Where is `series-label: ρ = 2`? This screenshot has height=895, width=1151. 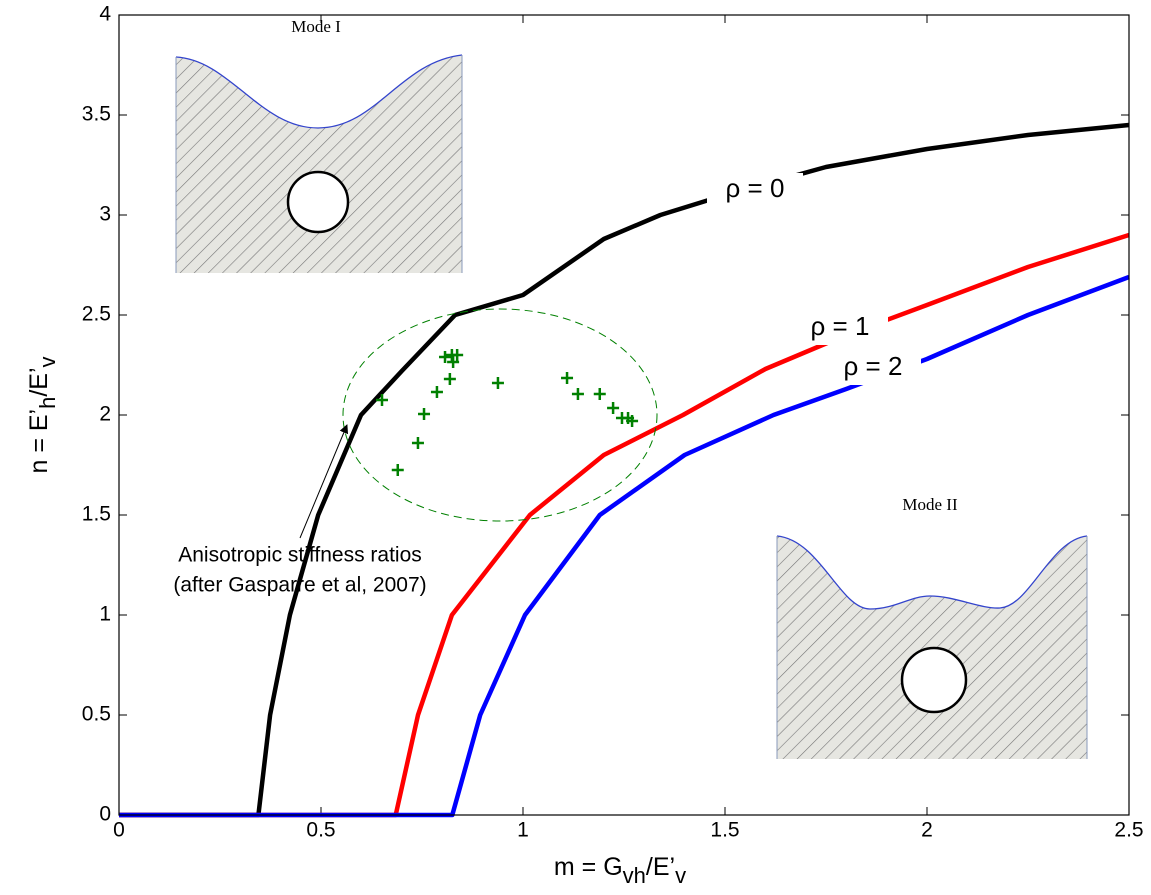
series-label: ρ = 2 is located at coordinates (873, 366).